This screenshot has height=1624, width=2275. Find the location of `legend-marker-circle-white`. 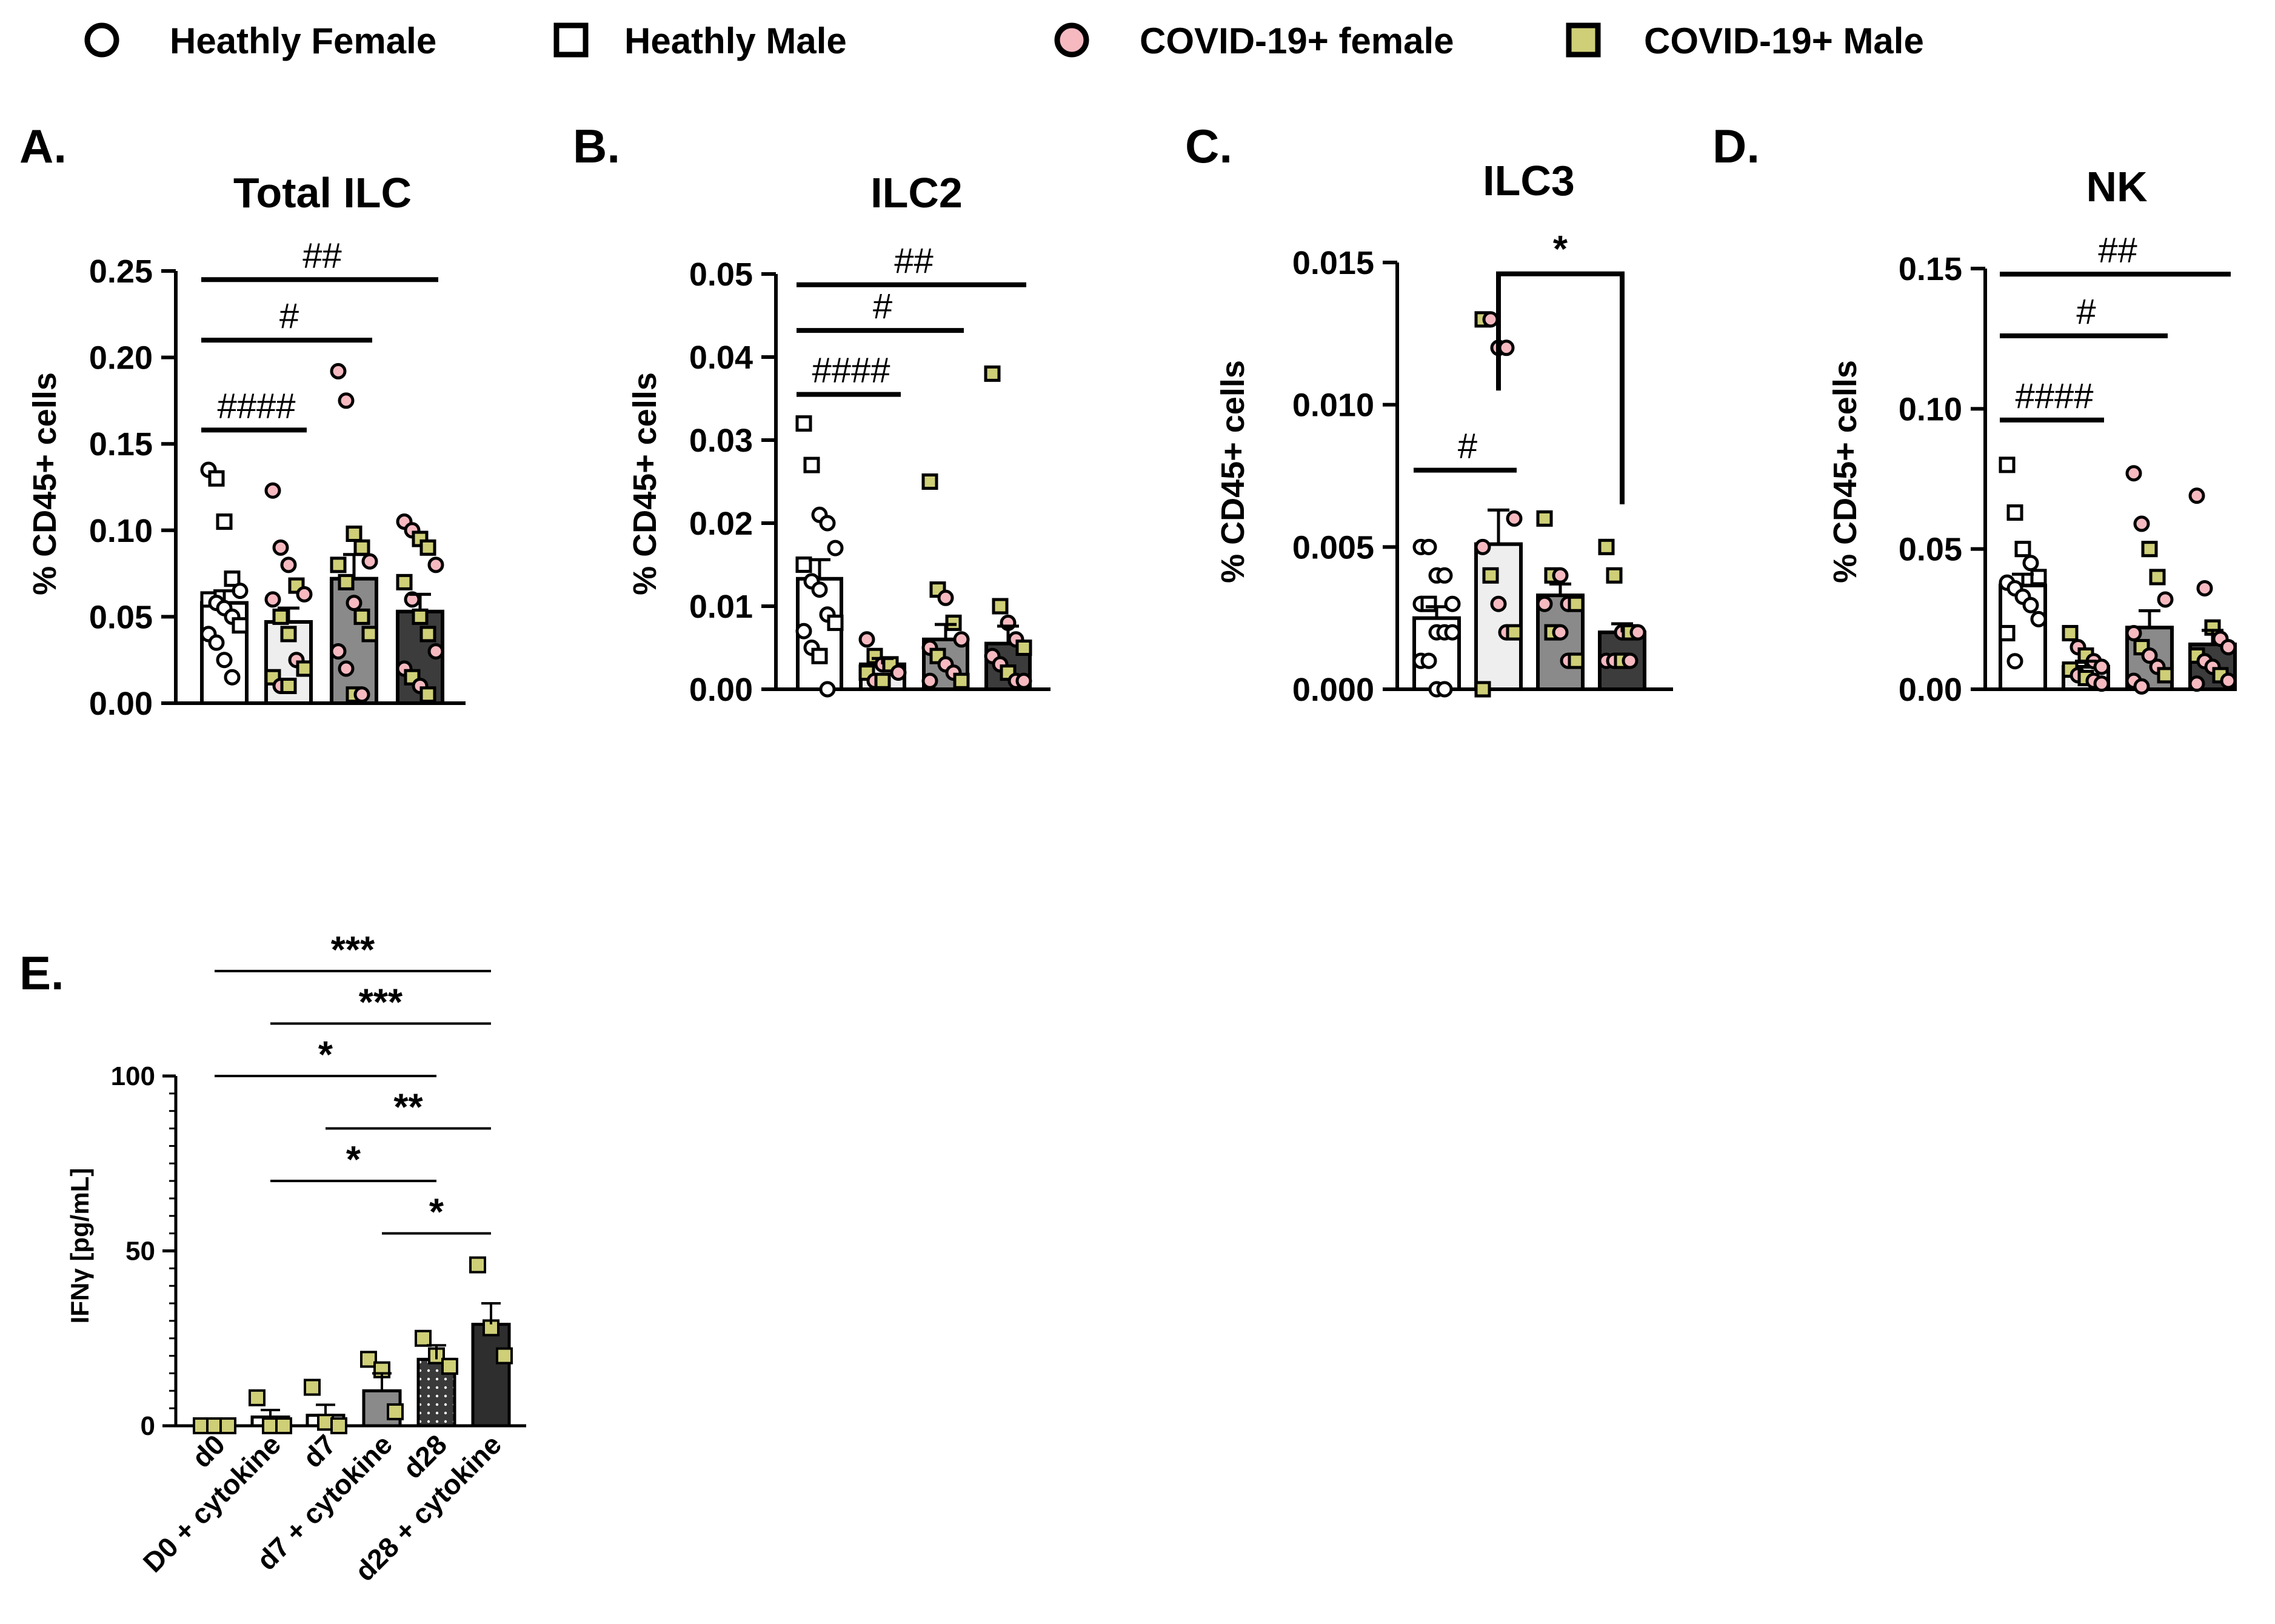

legend-marker-circle-white is located at coordinates (102, 40).